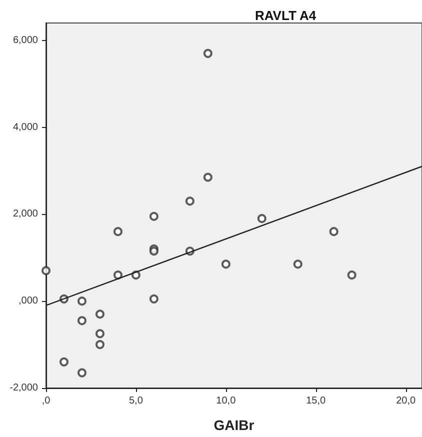 The image size is (422, 437). I want to click on x-tick-label: 15,0, so click(316, 401).